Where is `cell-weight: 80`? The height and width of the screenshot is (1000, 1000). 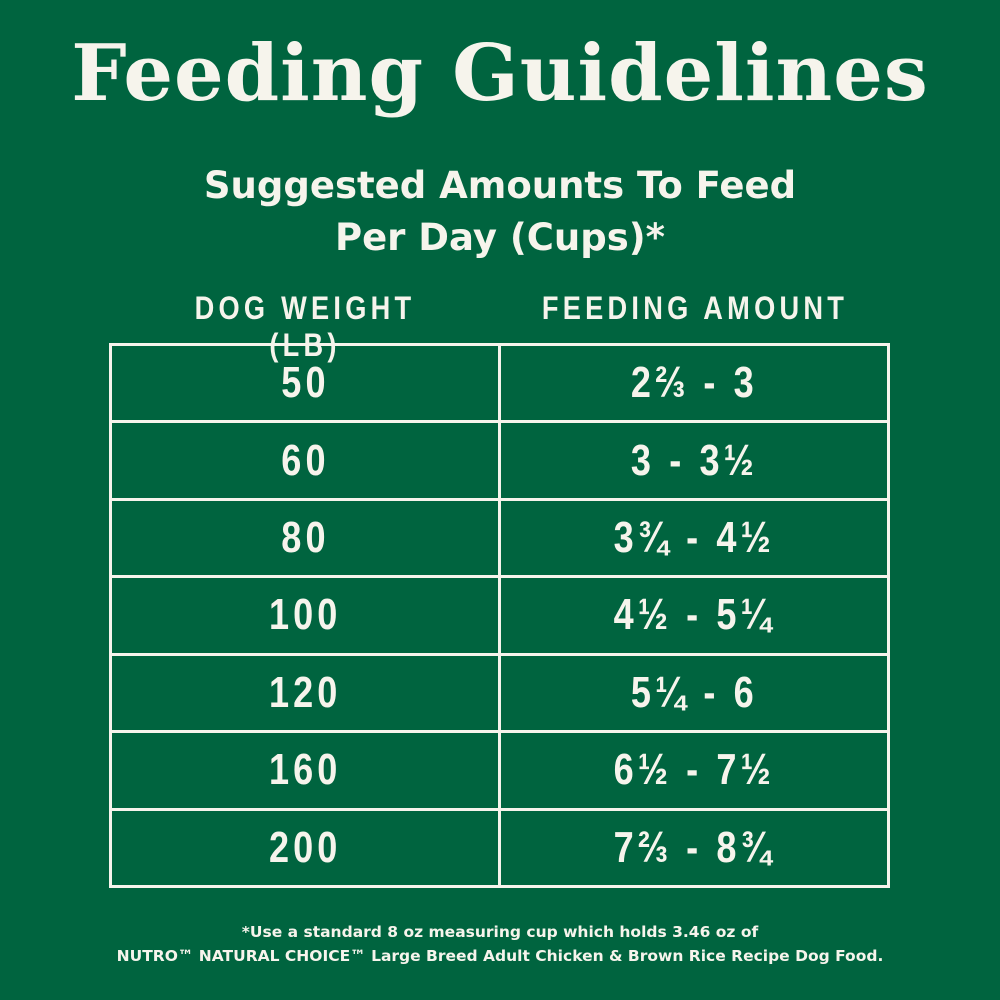
cell-weight: 80 is located at coordinates (305, 538).